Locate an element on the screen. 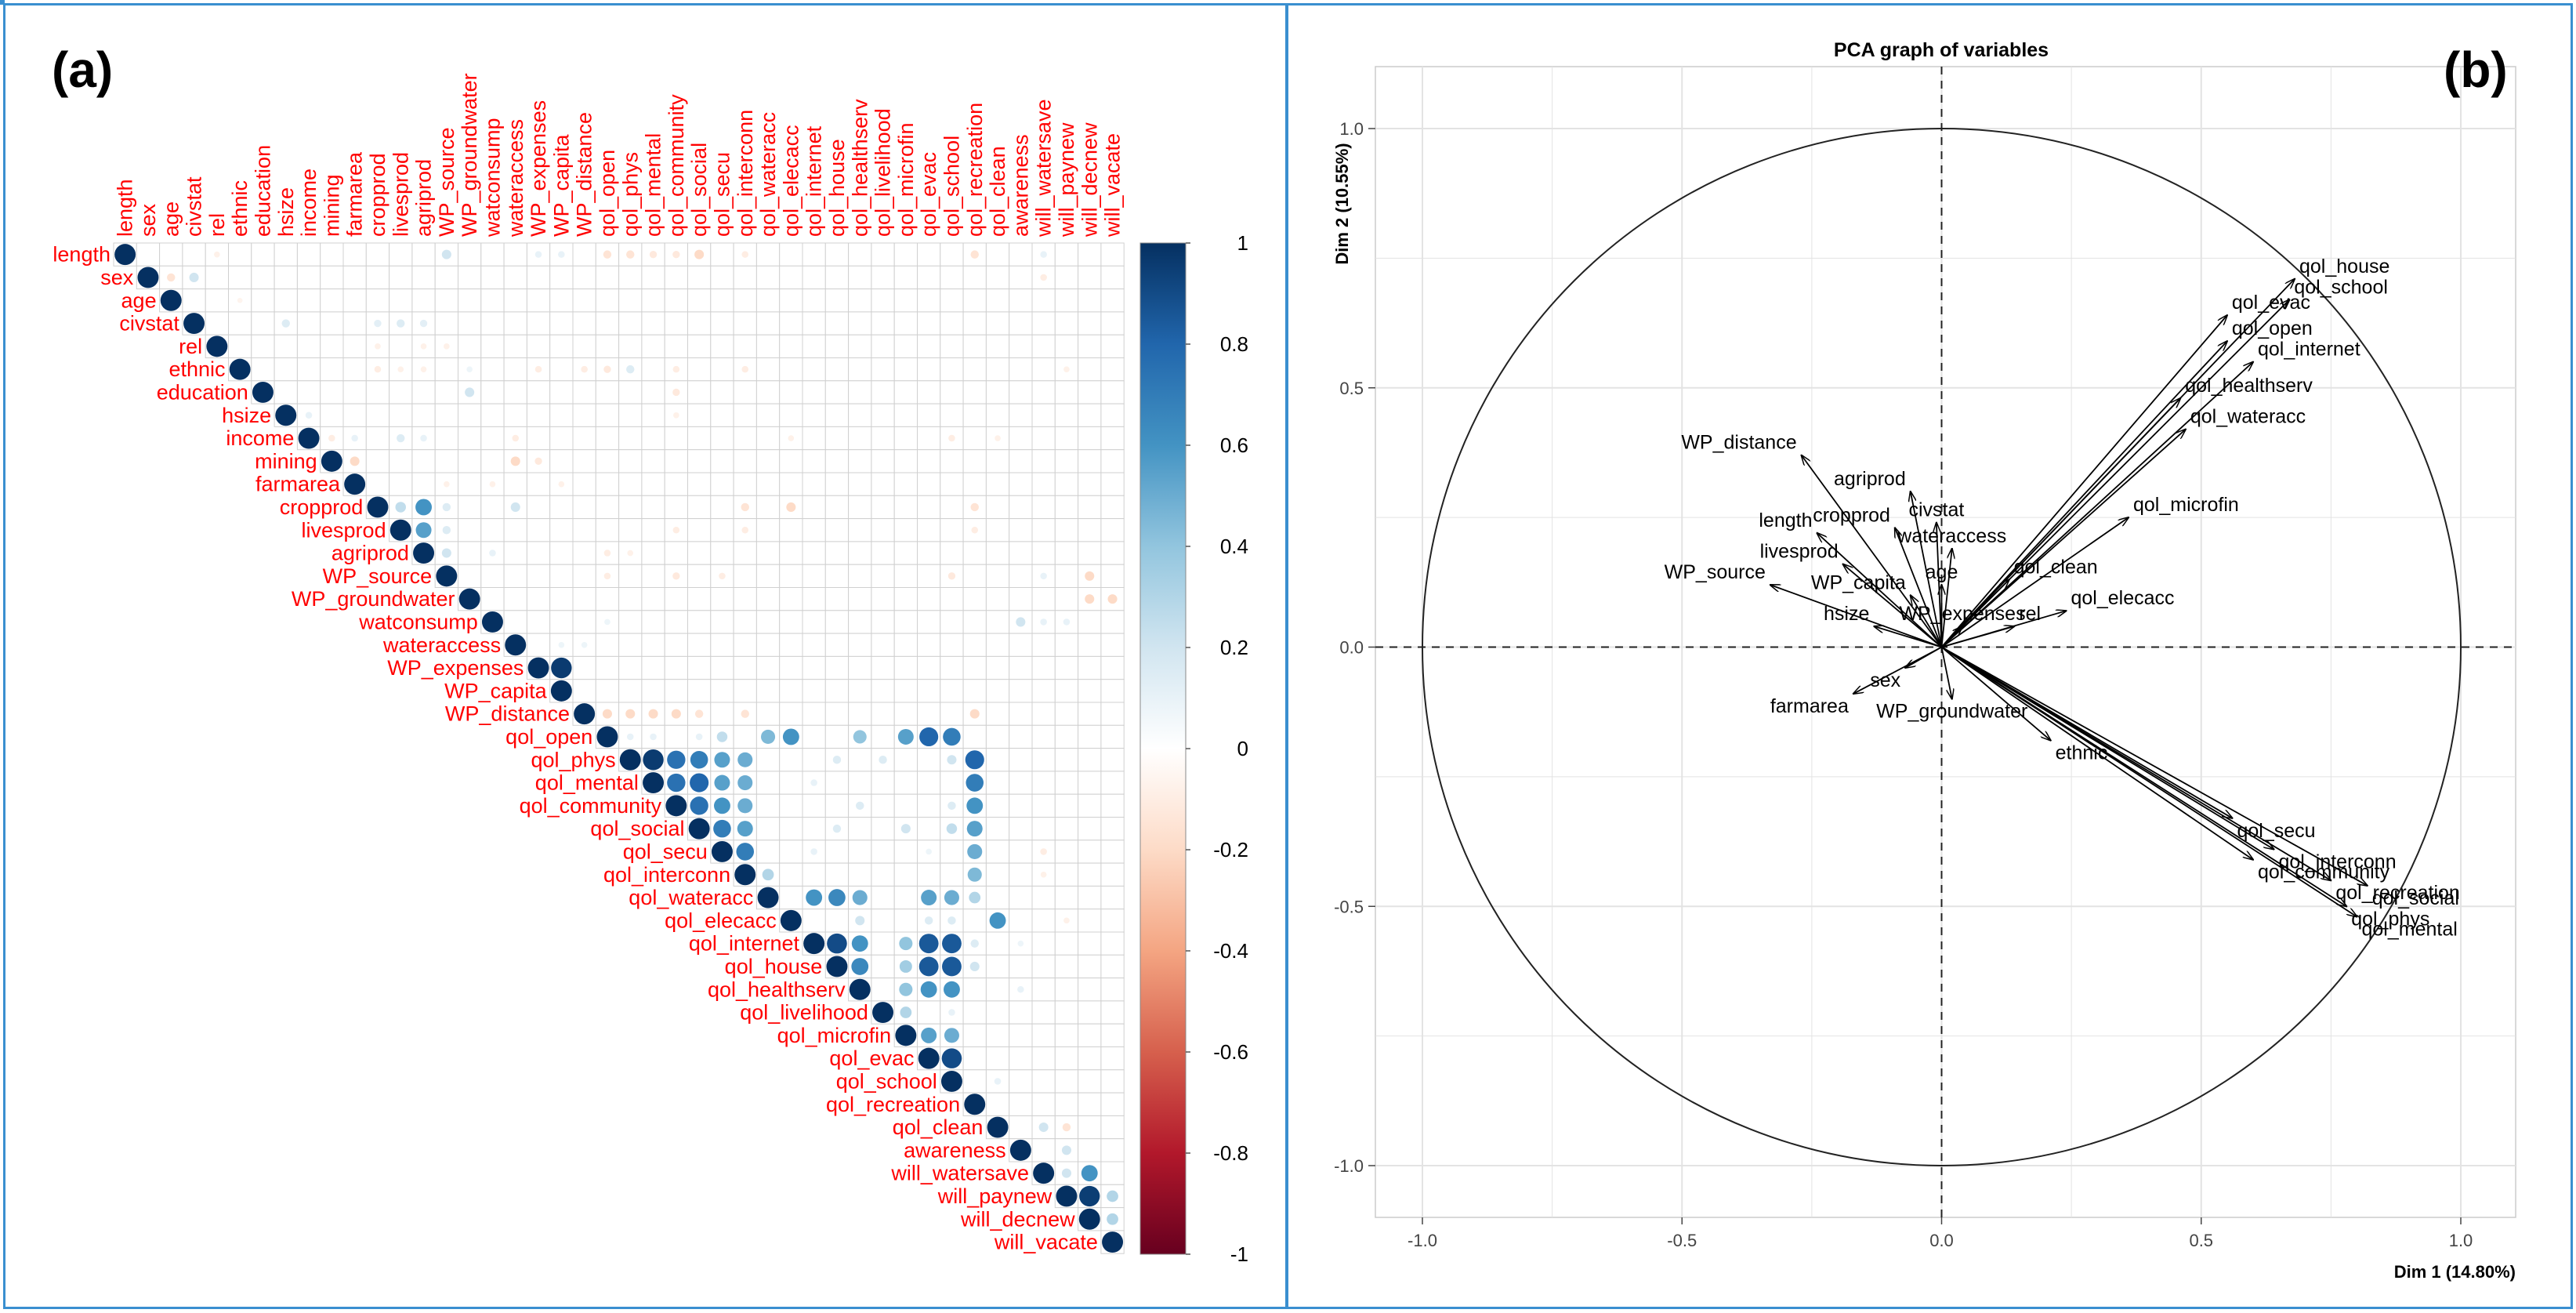 The height and width of the screenshot is (1313, 2576). panel-b-label: (b) is located at coordinates (2476, 70).